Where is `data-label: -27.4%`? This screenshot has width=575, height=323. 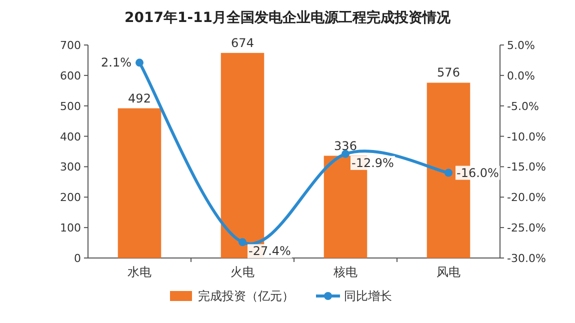 data-label: -27.4% is located at coordinates (269, 251).